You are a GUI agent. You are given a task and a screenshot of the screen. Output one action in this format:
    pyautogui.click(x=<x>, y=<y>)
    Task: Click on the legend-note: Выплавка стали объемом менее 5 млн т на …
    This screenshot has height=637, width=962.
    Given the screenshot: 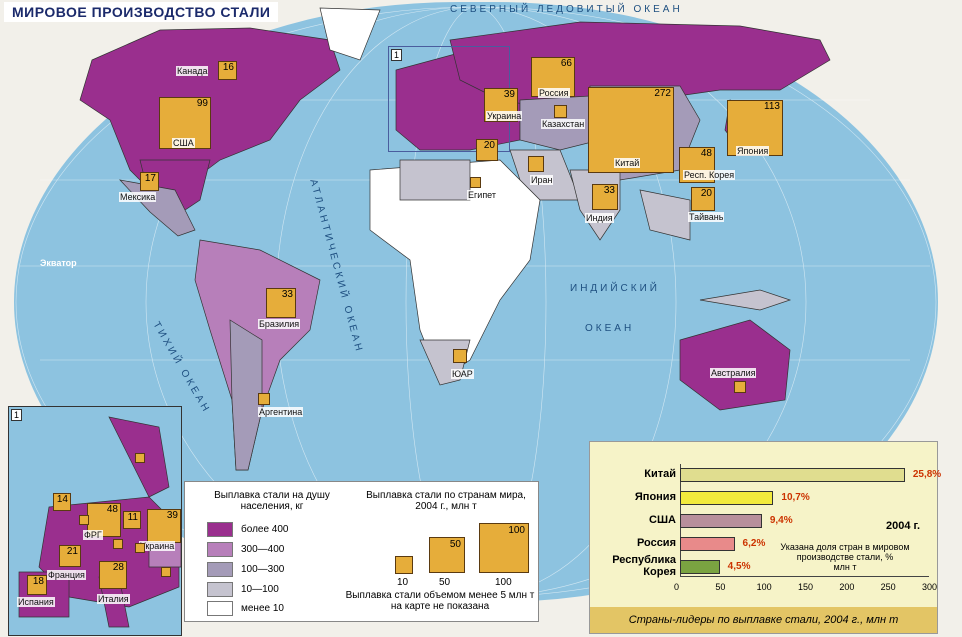 What is the action you would take?
    pyautogui.click(x=440, y=601)
    